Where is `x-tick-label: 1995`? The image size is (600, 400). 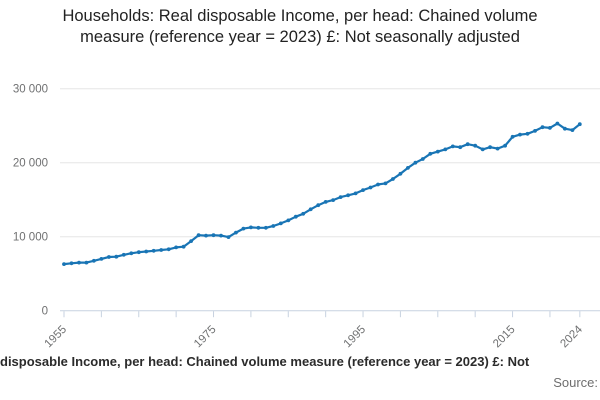
x-tick-label: 1995 is located at coordinates (355, 337).